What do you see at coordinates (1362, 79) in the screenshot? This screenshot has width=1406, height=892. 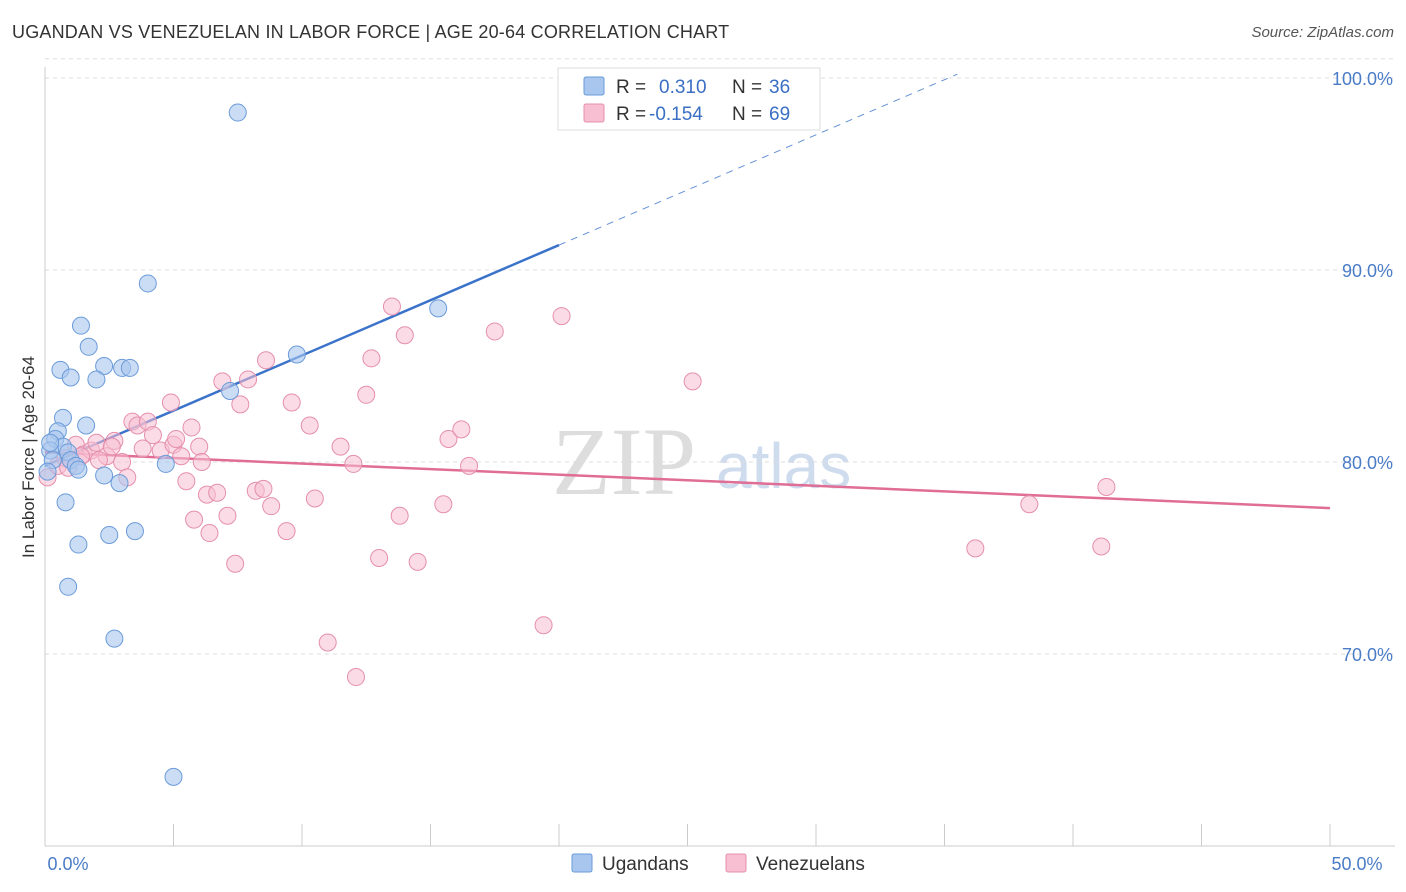 I see `y-tick-label-100: 100.0%` at bounding box center [1362, 79].